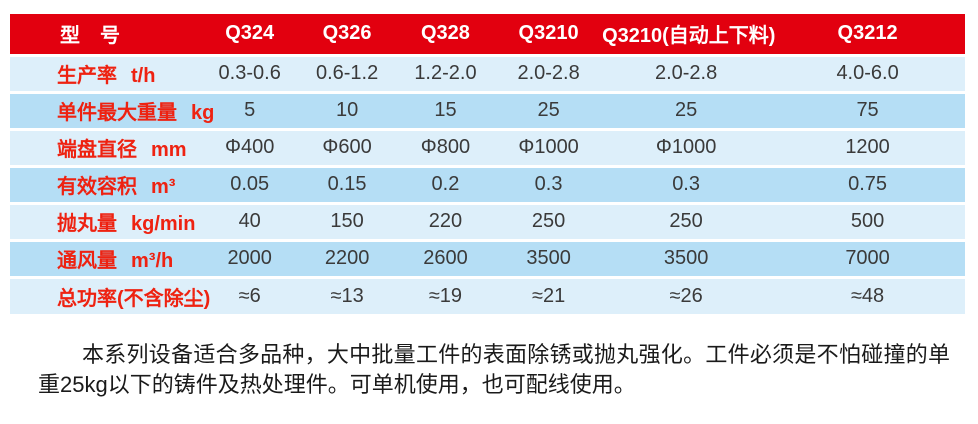 Image resolution: width=978 pixels, height=424 pixels. Describe the element at coordinates (152, 261) in the screenshot. I see `row-unit: m³/h` at that location.